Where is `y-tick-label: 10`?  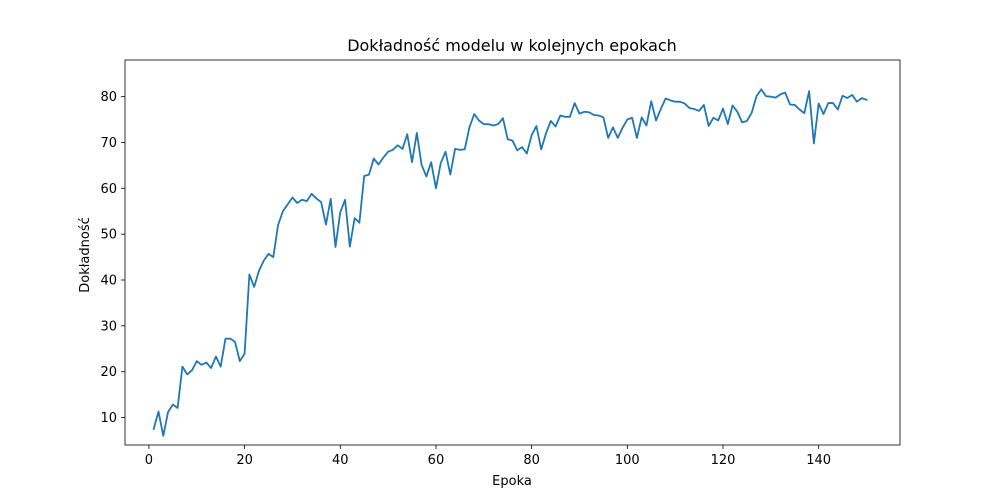 y-tick-label: 10 is located at coordinates (108, 418).